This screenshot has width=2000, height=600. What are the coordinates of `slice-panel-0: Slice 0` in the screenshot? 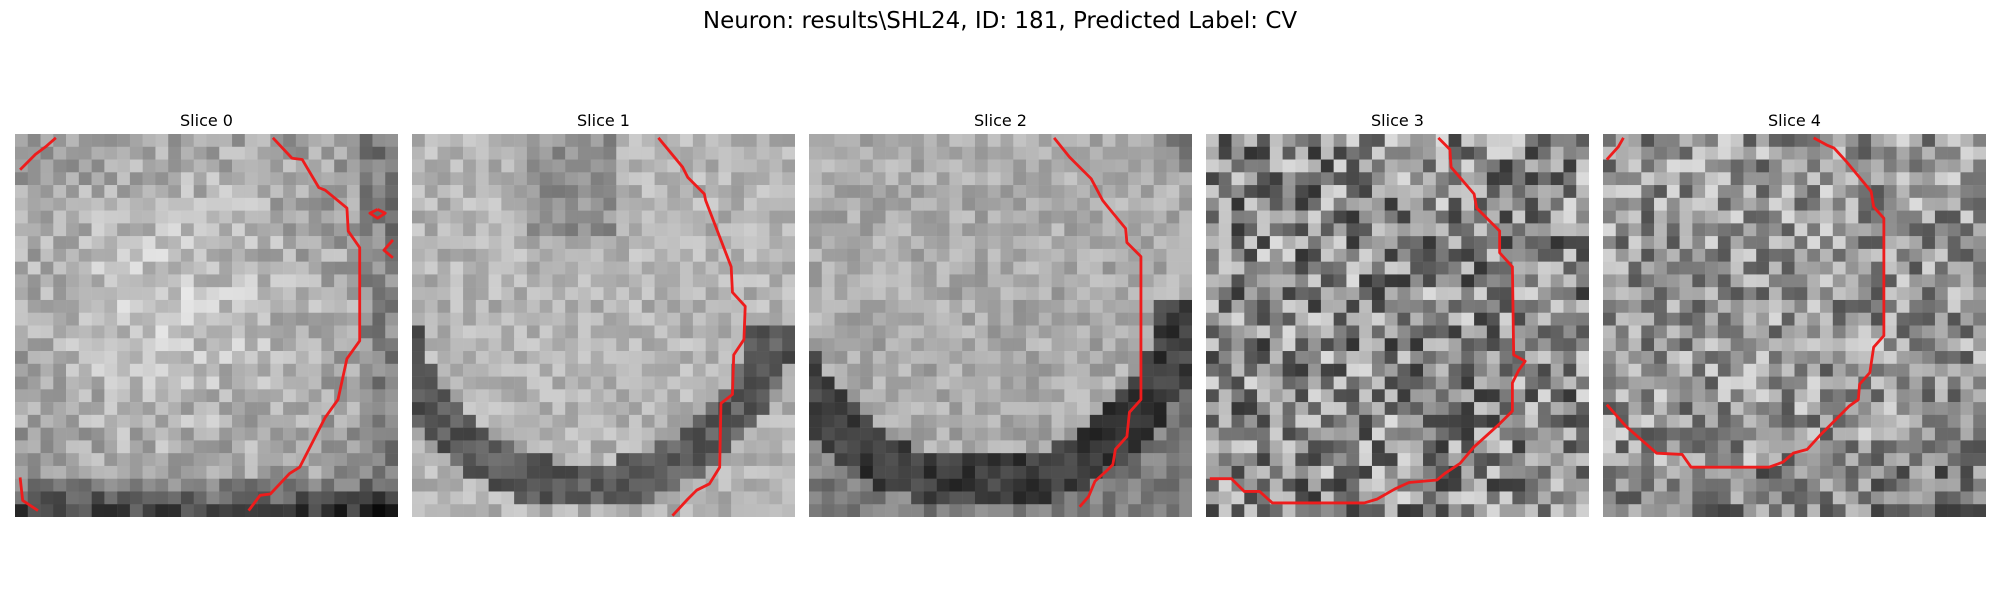 It's located at (206, 313).